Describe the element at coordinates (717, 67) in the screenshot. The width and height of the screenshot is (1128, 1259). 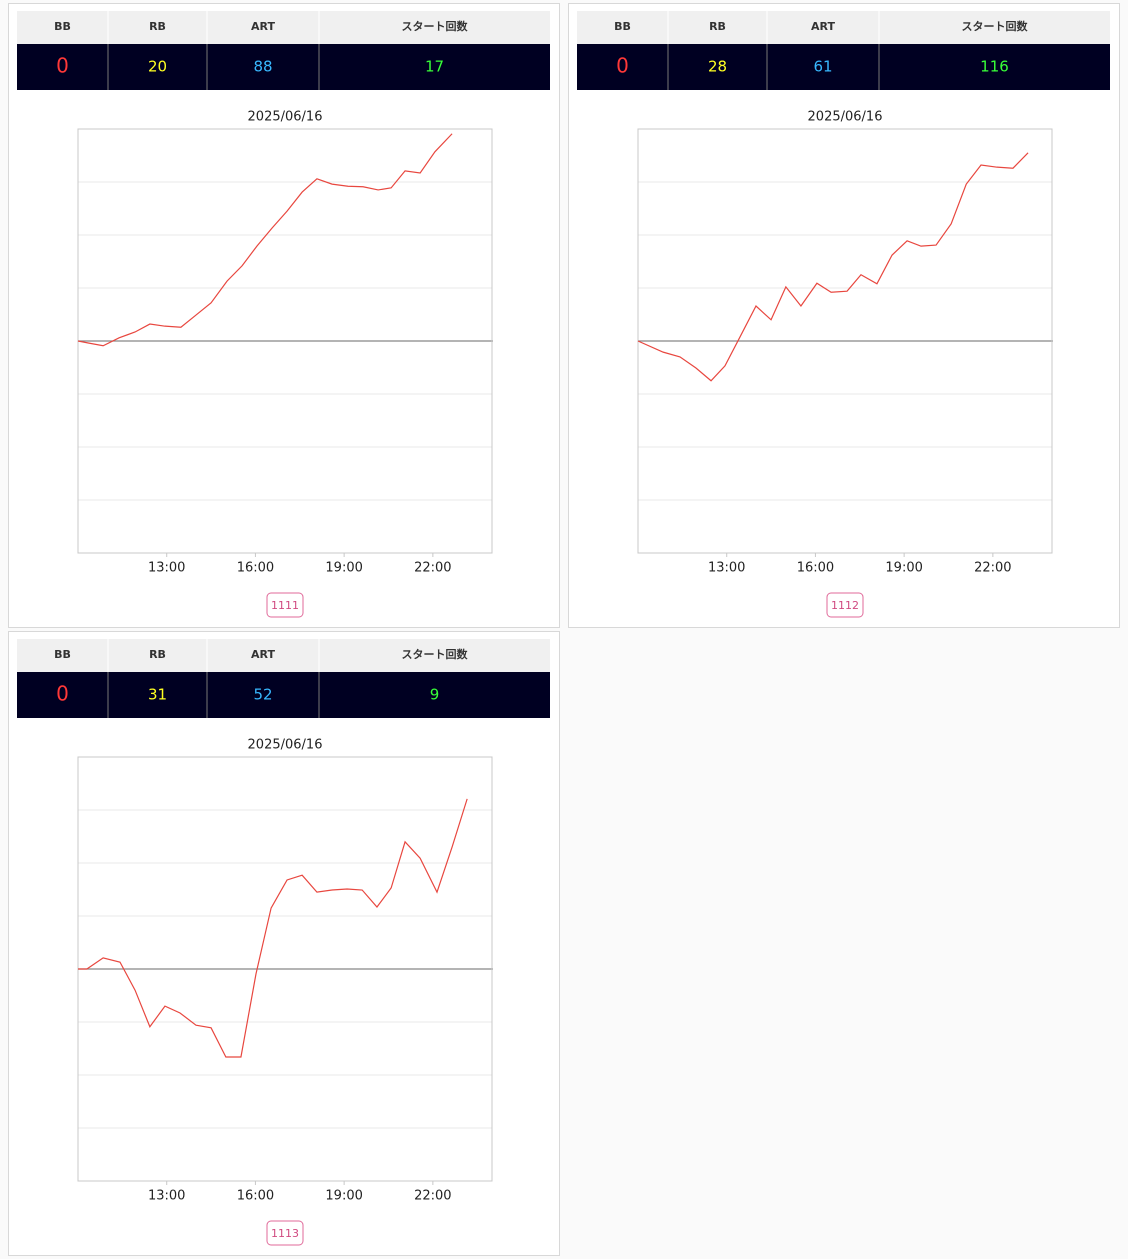
I see `value-cell: 28` at that location.